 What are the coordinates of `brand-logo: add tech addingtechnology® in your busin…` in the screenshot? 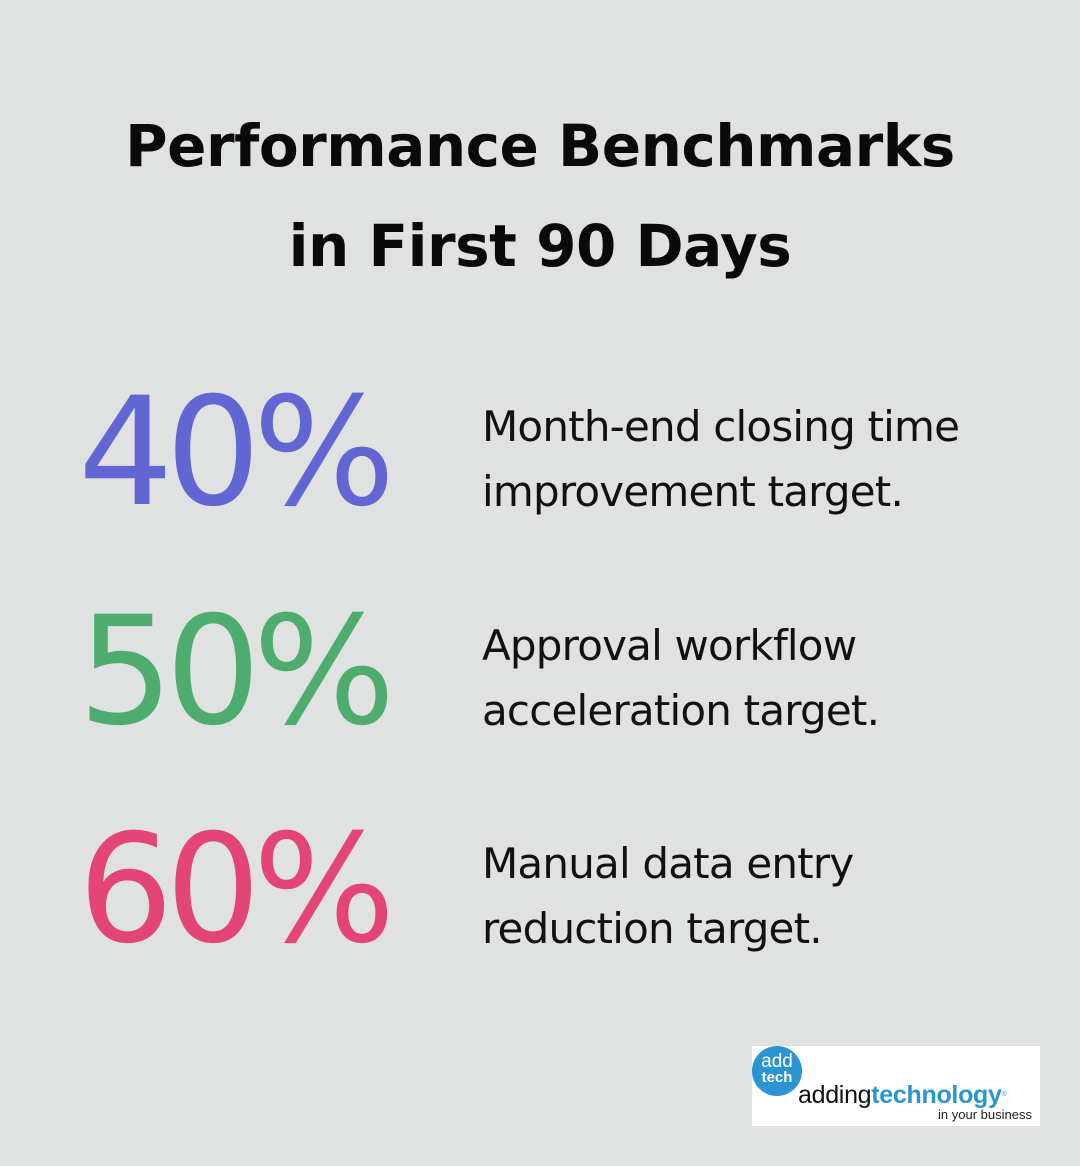 It's located at (896, 1086).